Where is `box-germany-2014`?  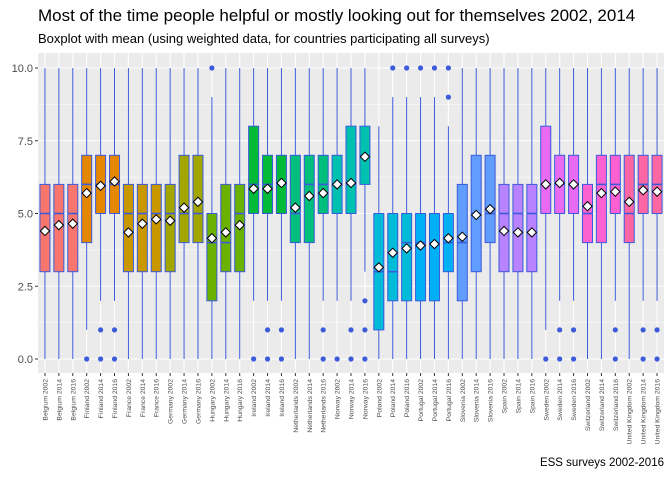 box-germany-2014 is located at coordinates (184, 213).